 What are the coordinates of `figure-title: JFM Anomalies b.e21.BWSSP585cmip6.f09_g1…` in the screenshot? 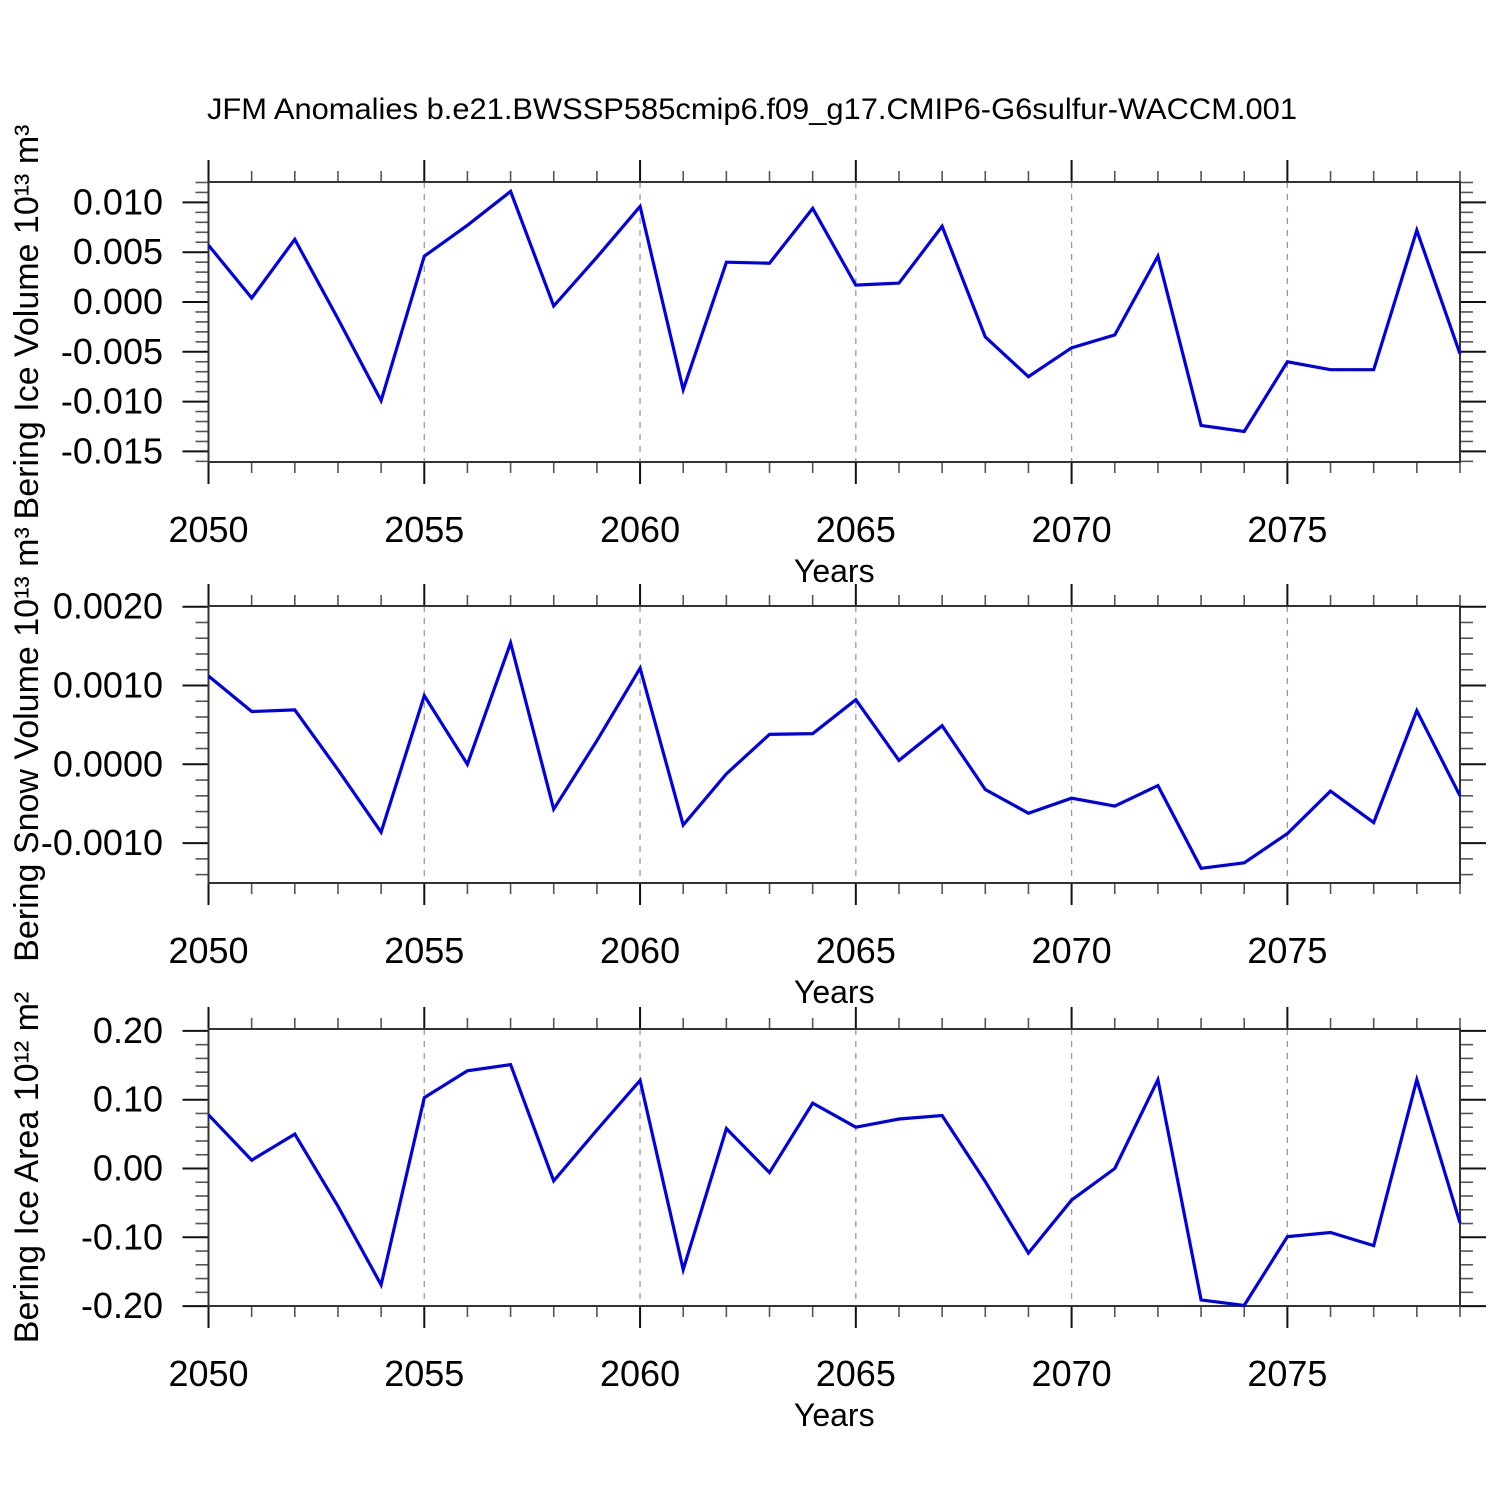 It's located at (752, 109).